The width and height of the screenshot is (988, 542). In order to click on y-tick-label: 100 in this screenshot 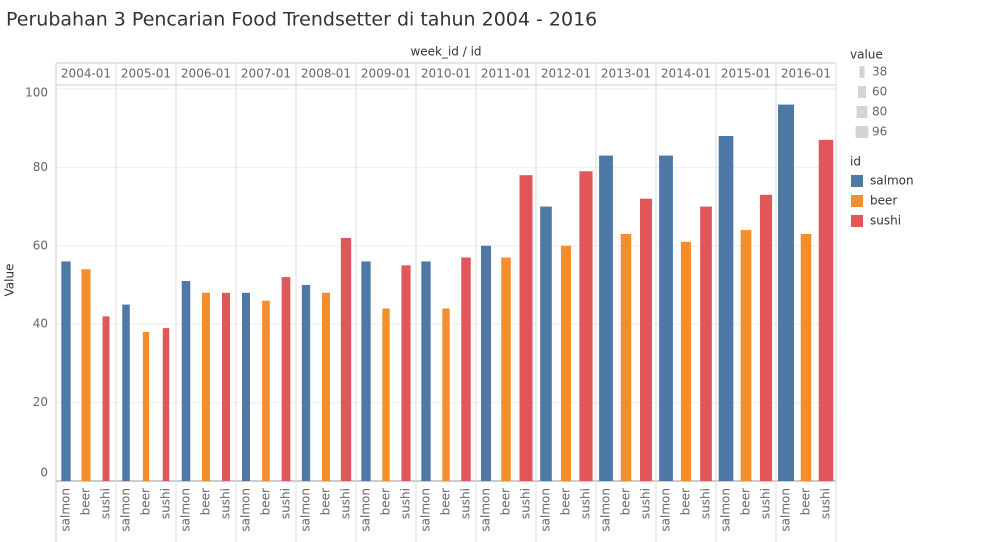, I will do `click(36, 93)`.